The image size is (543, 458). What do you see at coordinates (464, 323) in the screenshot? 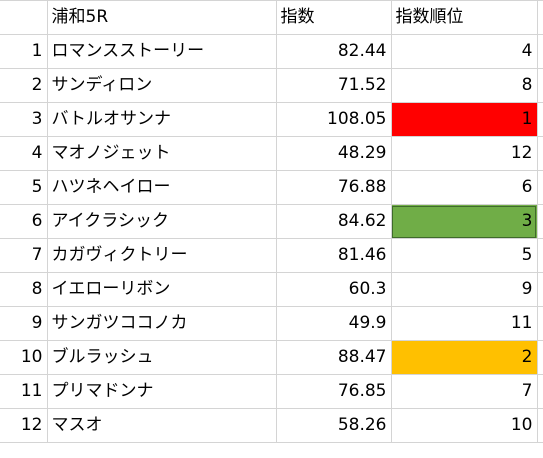
I see `index-rank-cell: 11` at bounding box center [464, 323].